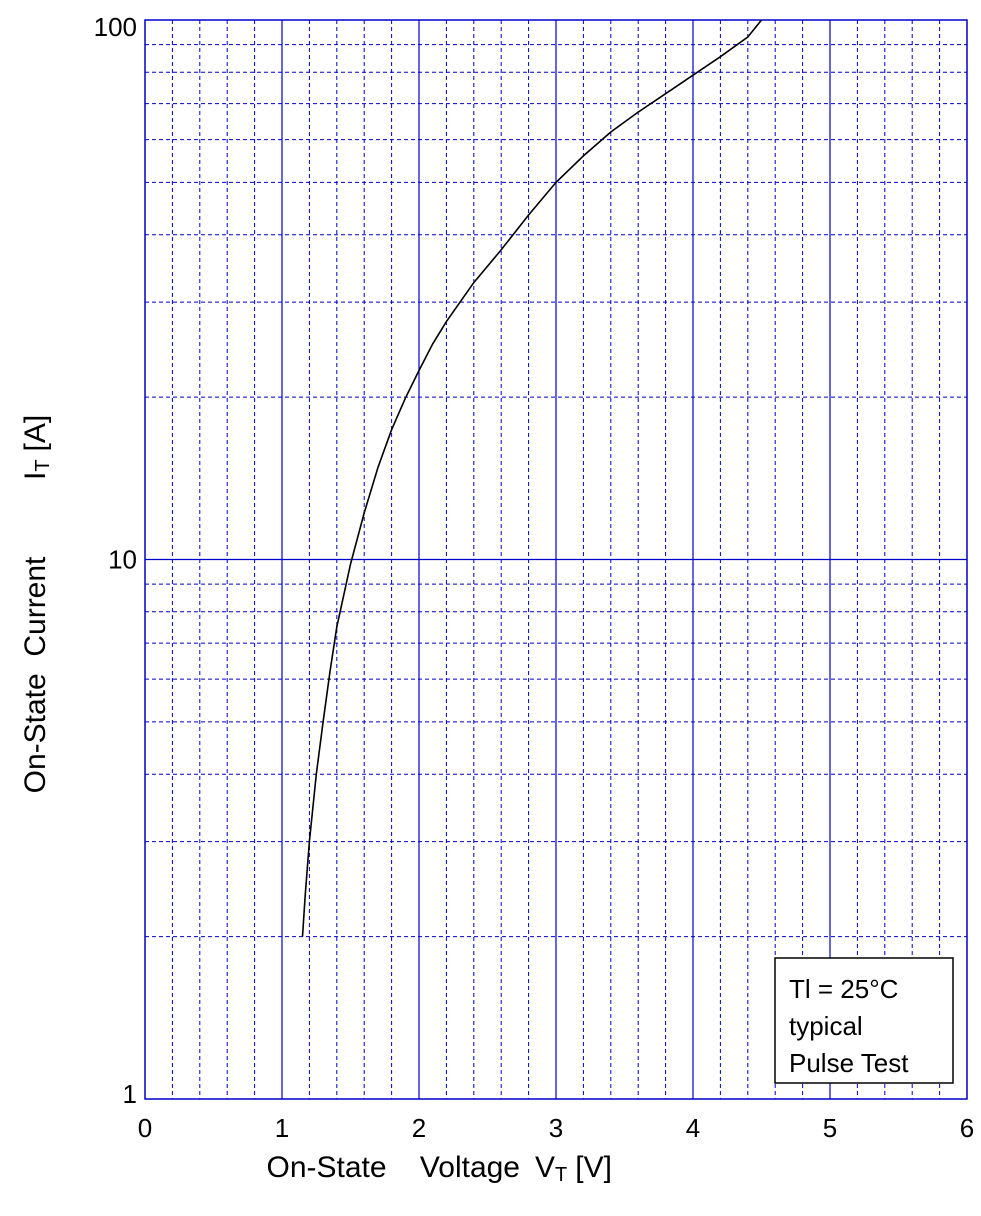 Image resolution: width=981 pixels, height=1216 pixels. What do you see at coordinates (573, 1168) in the screenshot?
I see `x-axis-symbol: VT [V]` at bounding box center [573, 1168].